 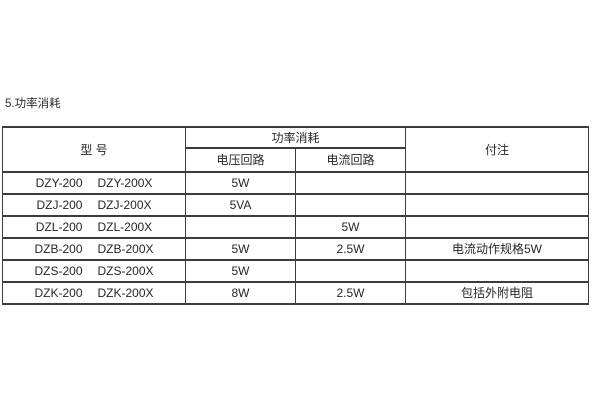 I want to click on header-notes-cell: 付注, so click(x=497, y=149).